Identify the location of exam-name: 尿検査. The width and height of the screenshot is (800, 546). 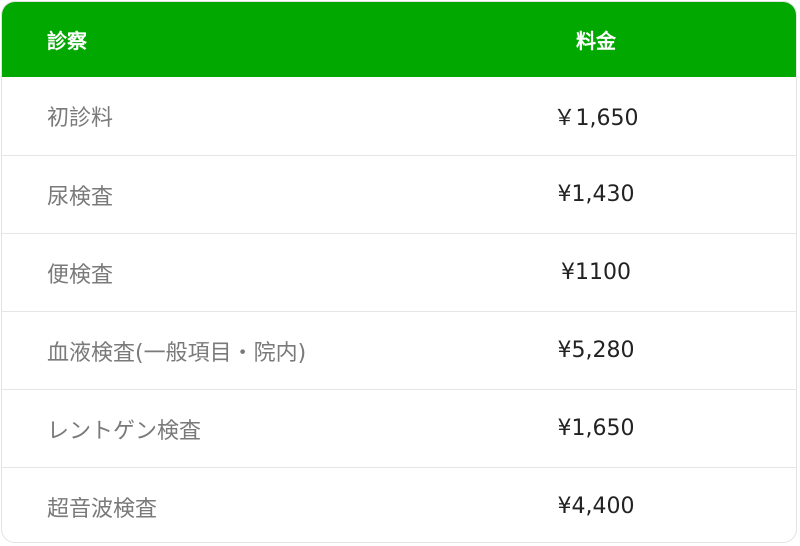
(80, 197).